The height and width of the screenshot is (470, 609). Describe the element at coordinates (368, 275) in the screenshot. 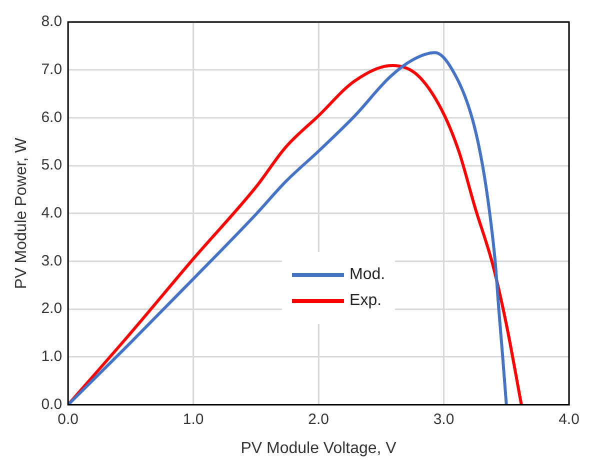

I see `legend-label: Mod.` at that location.